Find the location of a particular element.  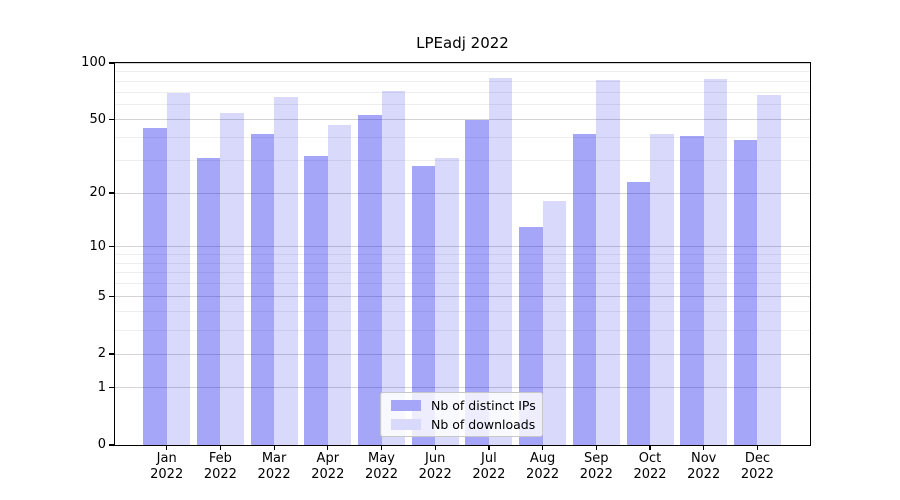

x-axis-tick-label: Aug 2022 is located at coordinates (543, 466).